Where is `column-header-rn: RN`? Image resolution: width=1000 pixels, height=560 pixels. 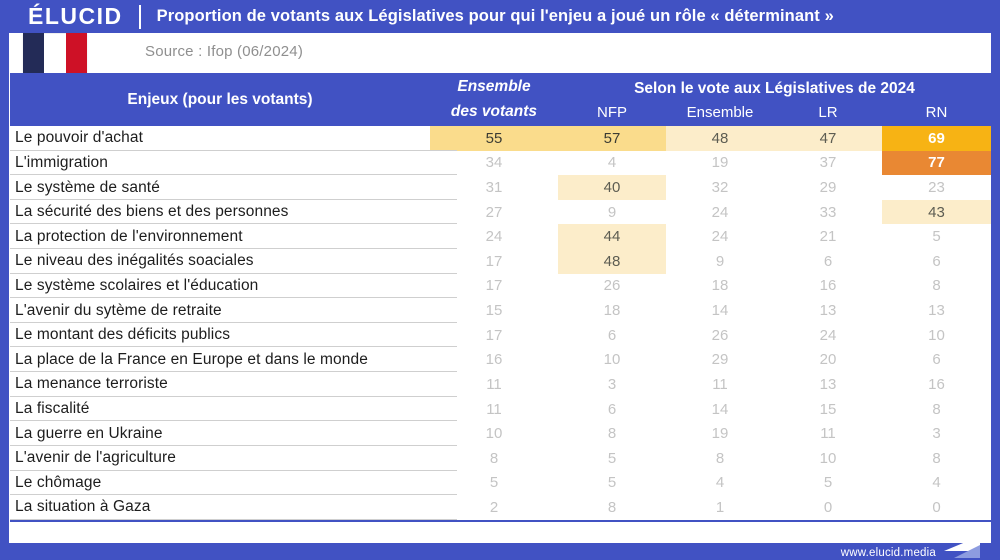
column-header-rn: RN is located at coordinates (936, 112).